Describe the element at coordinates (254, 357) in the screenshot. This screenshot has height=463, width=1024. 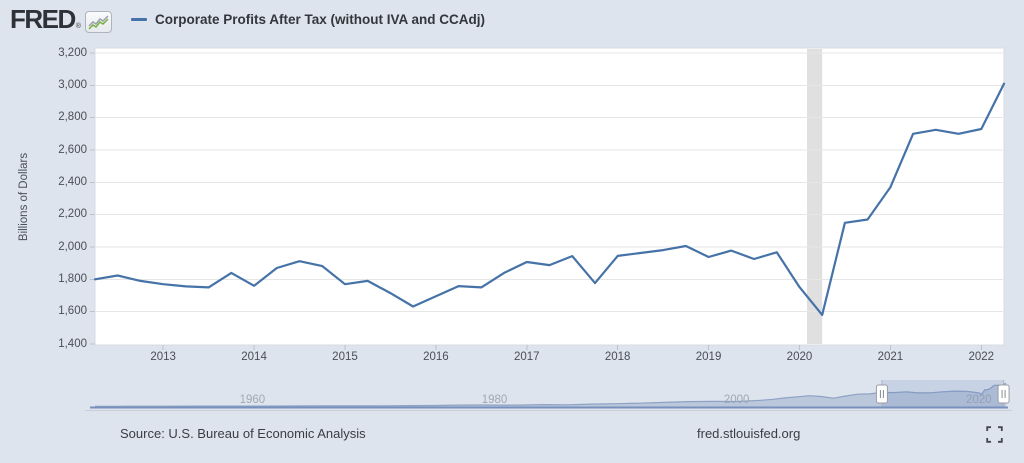
I see `x-axis-tick-label: 2014` at that location.